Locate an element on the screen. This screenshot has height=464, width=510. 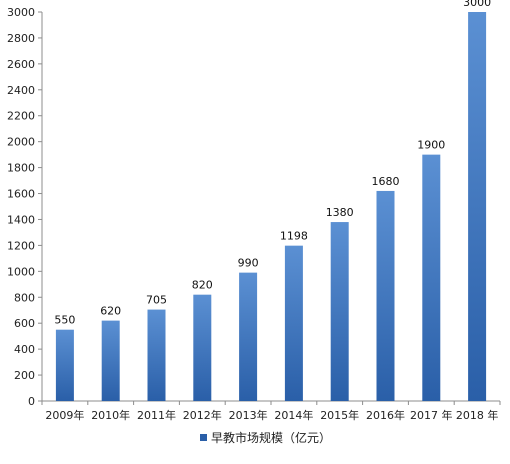
x-tick-label: 2009年 is located at coordinates (64, 415).